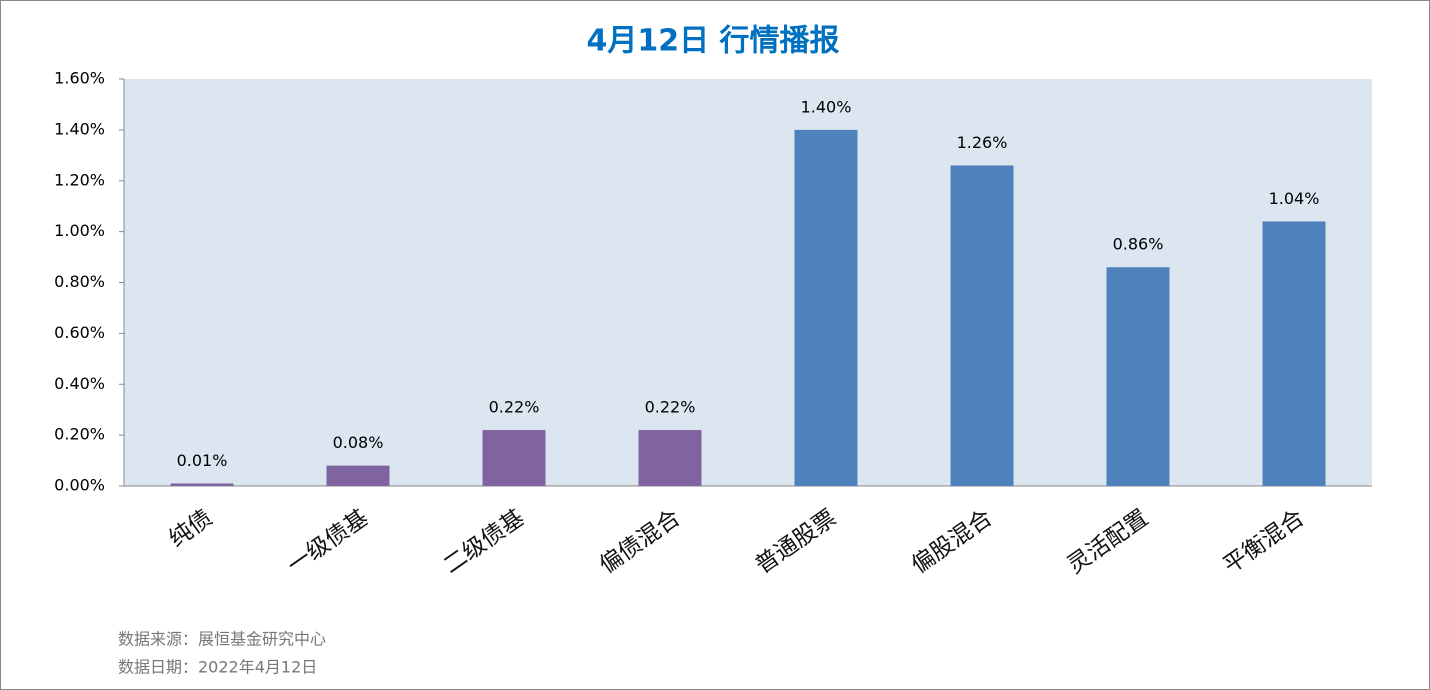 This screenshot has width=1430, height=690. Describe the element at coordinates (1294, 198) in the screenshot. I see `value-label: 1.04%` at that location.